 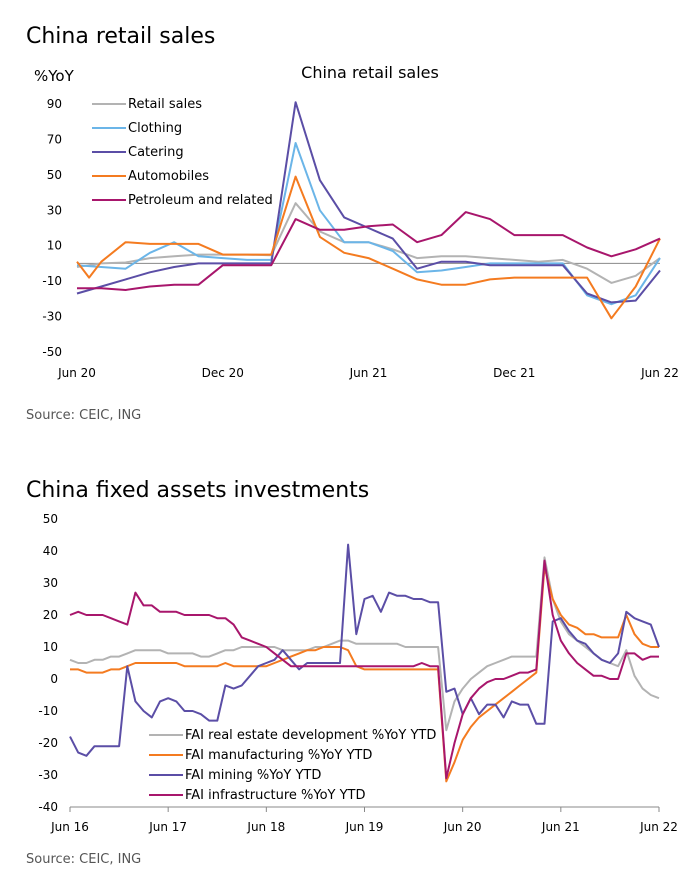 I want to click on page-title-retail-sales: China retail sales, so click(x=121, y=36).